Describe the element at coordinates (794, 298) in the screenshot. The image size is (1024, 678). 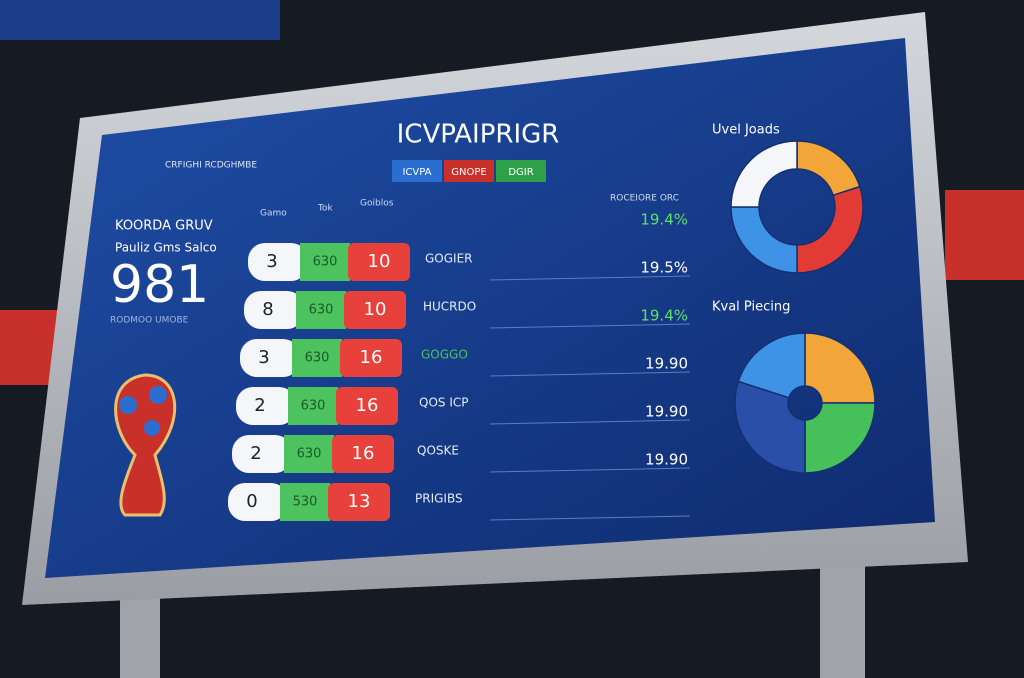
I see `charts: Uvel Joads Kval Piecing` at that location.